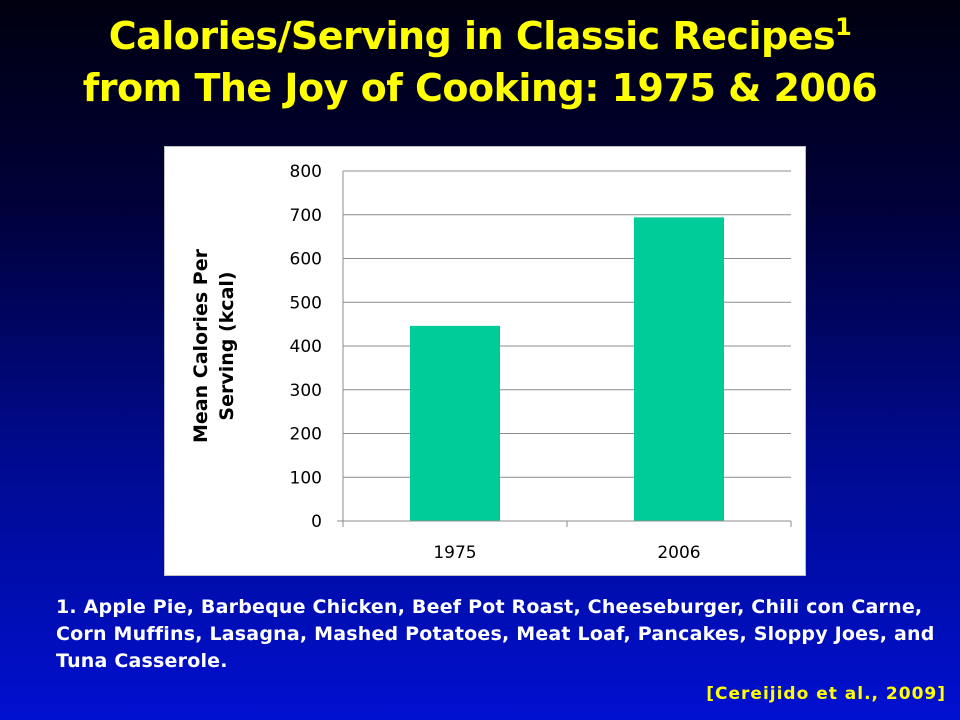 This screenshot has width=960, height=720. Describe the element at coordinates (306, 391) in the screenshot. I see `y-tick-label: 300` at that location.